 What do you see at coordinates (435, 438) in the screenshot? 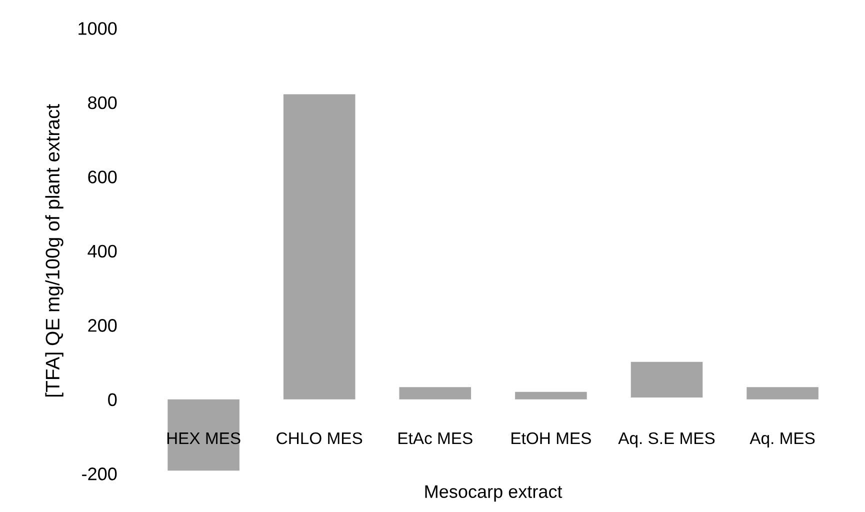
I see `x-tick-label: EtAc MES` at bounding box center [435, 438].